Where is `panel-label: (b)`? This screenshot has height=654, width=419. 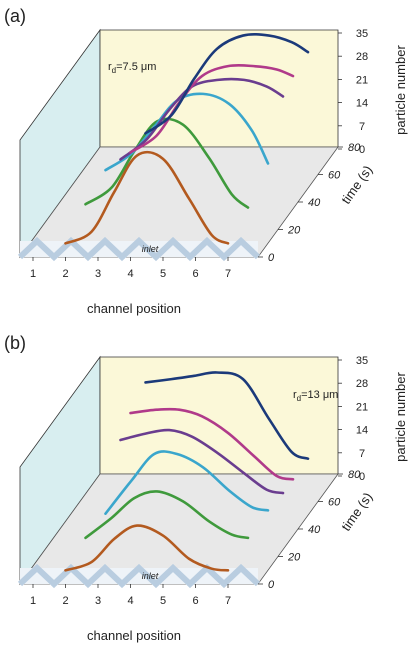 panel-label: (b) is located at coordinates (15, 343).